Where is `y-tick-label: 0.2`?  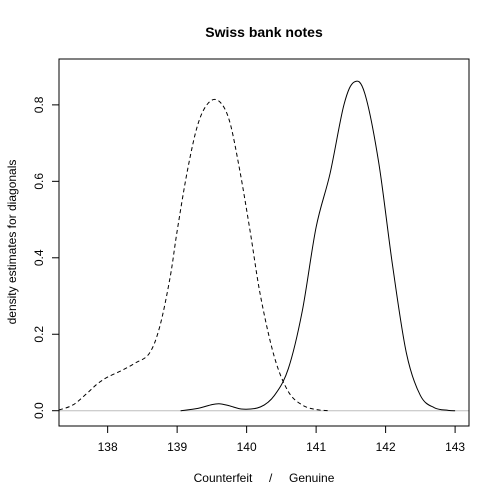
y-tick-label: 0.2 is located at coordinates (39, 334).